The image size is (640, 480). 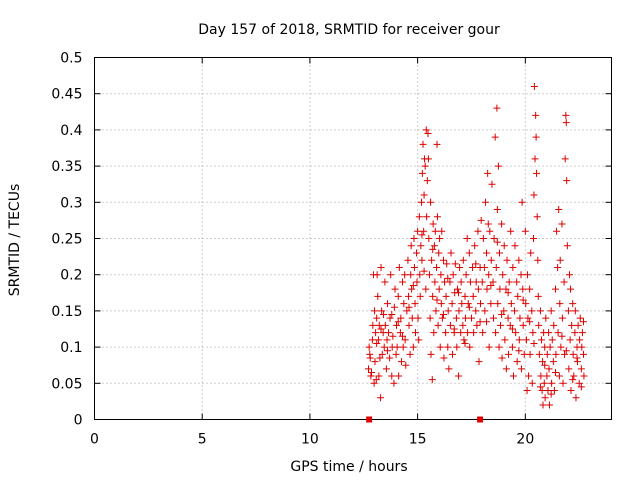 I want to click on y-tick-label: 0.4, so click(x=71, y=131).